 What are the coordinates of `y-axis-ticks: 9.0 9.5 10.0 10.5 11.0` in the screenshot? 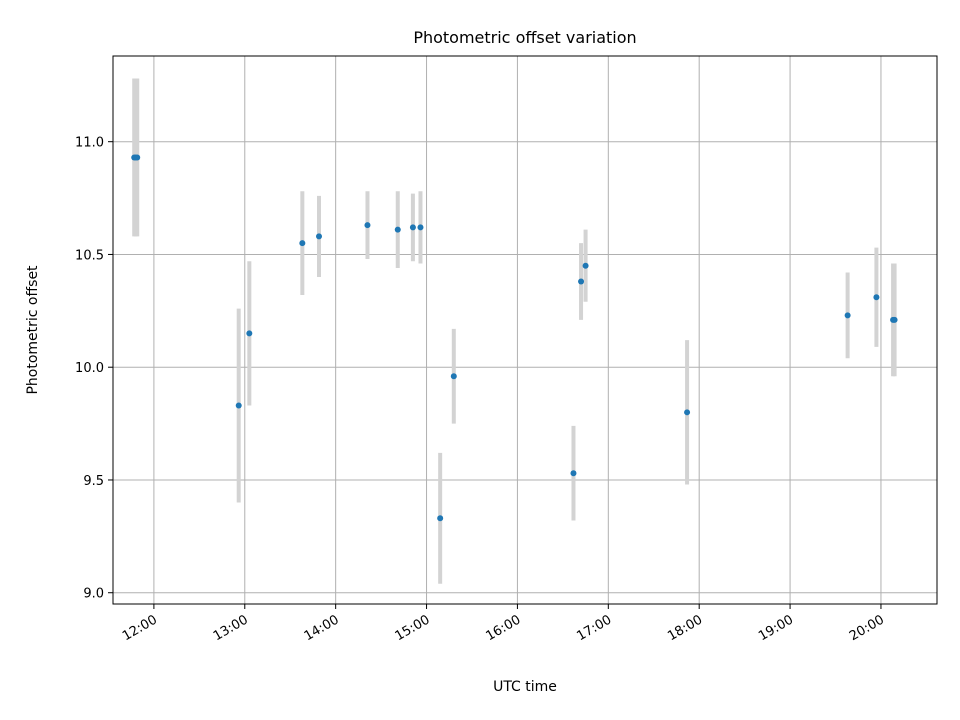 It's located at (94, 369).